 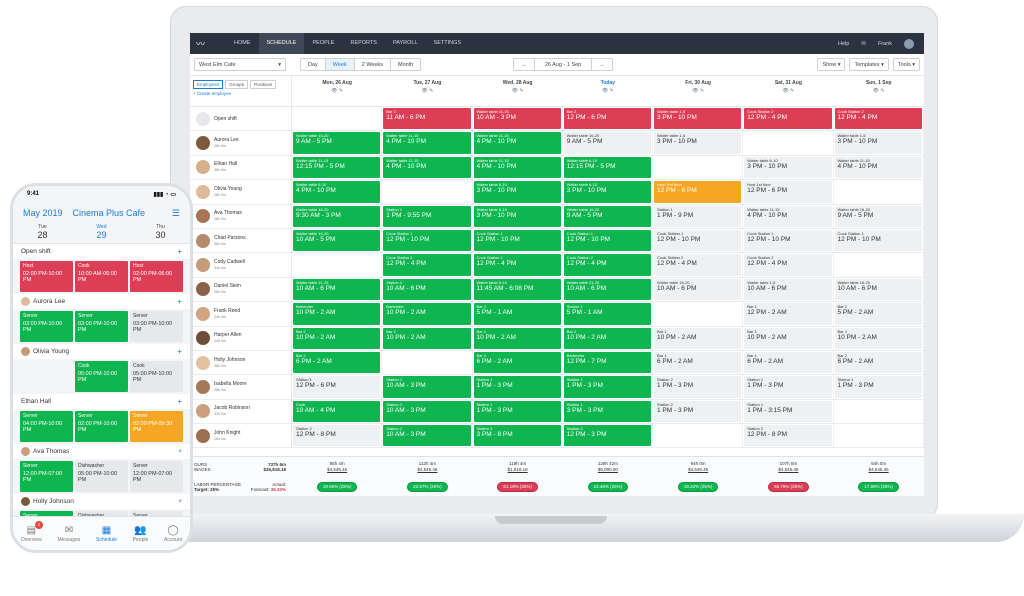 I want to click on shift-card: Station 2 10 AM - 3 PM, so click(x=427, y=436).